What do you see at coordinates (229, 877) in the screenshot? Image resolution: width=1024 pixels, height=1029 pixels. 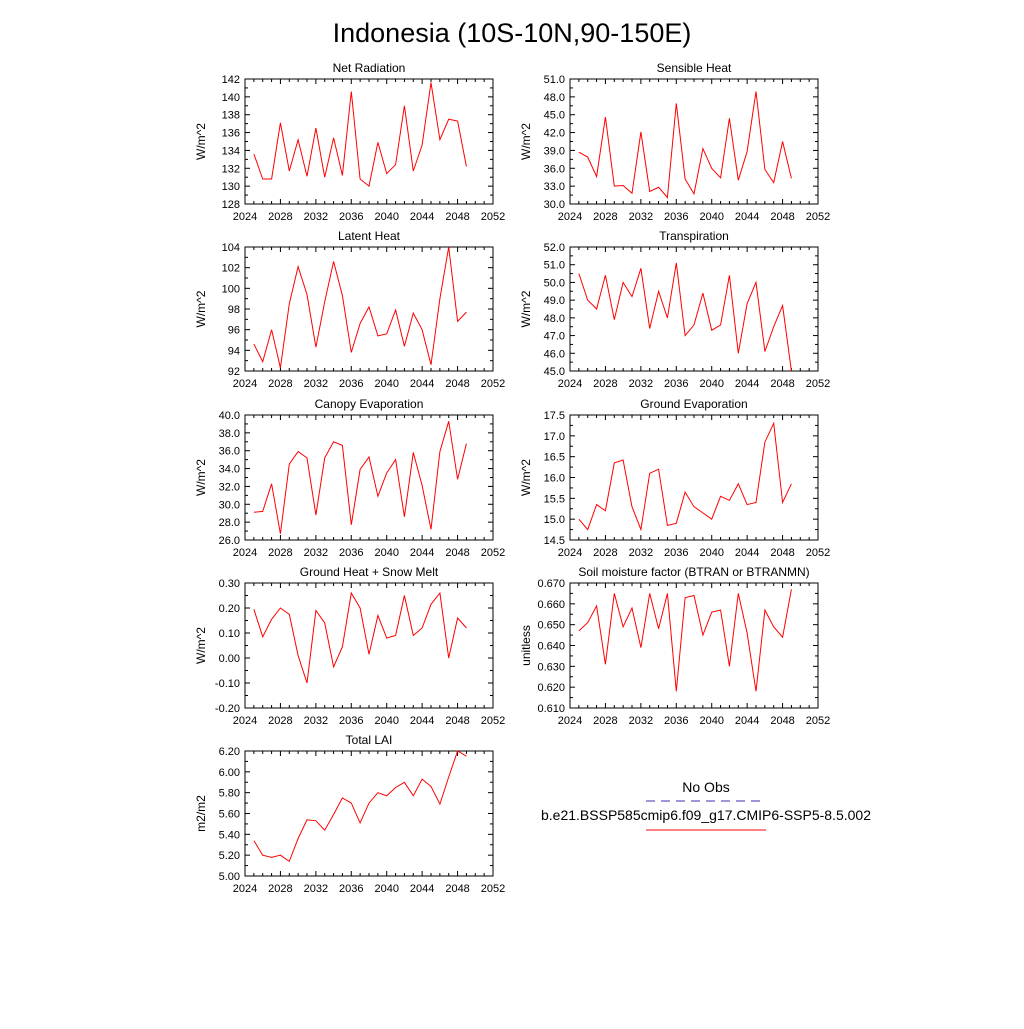 I see `y-tick-label: 5.00` at bounding box center [229, 877].